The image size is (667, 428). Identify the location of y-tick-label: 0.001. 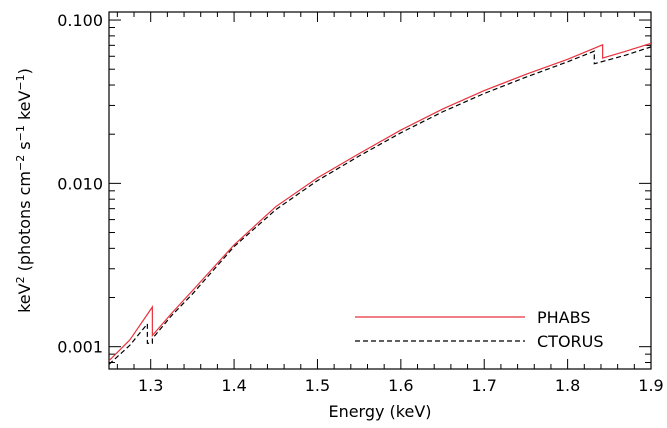
(80, 347).